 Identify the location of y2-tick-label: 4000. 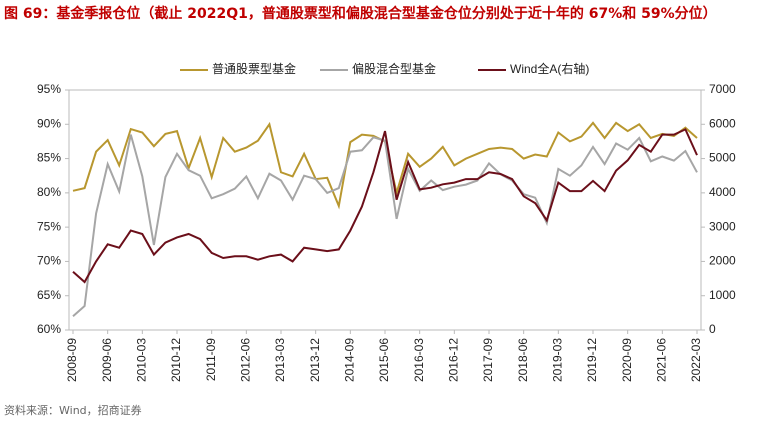
(722, 192).